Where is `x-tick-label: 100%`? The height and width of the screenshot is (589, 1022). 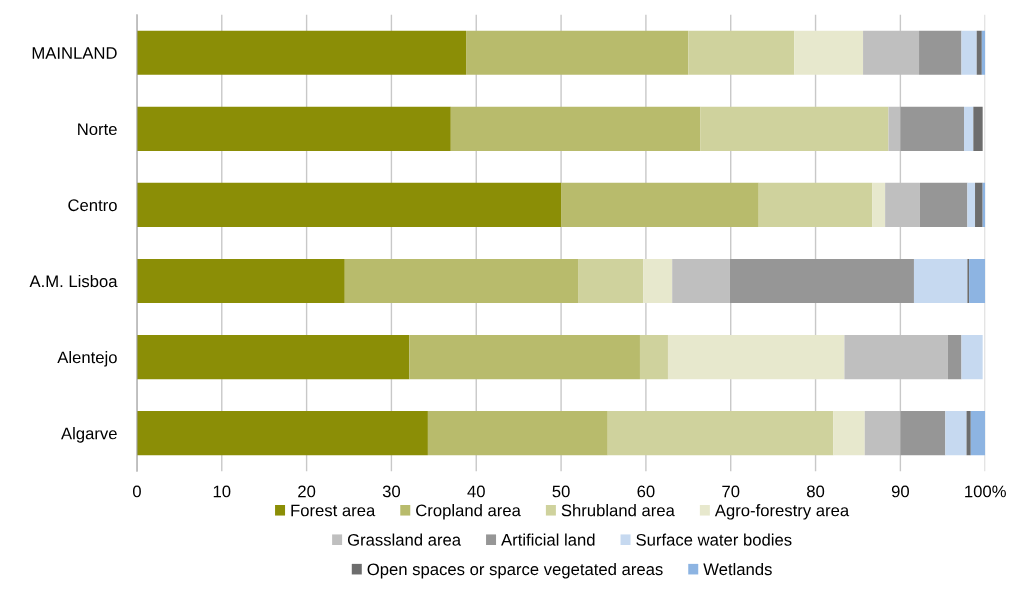 x-tick-label: 100% is located at coordinates (985, 491).